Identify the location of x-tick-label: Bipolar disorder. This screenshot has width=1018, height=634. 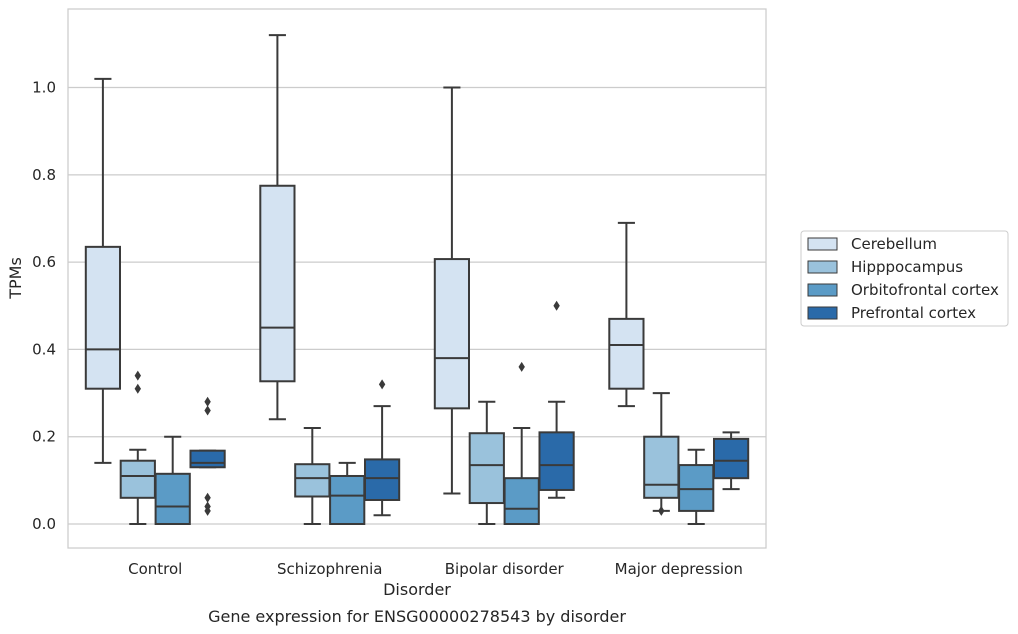
(505, 569).